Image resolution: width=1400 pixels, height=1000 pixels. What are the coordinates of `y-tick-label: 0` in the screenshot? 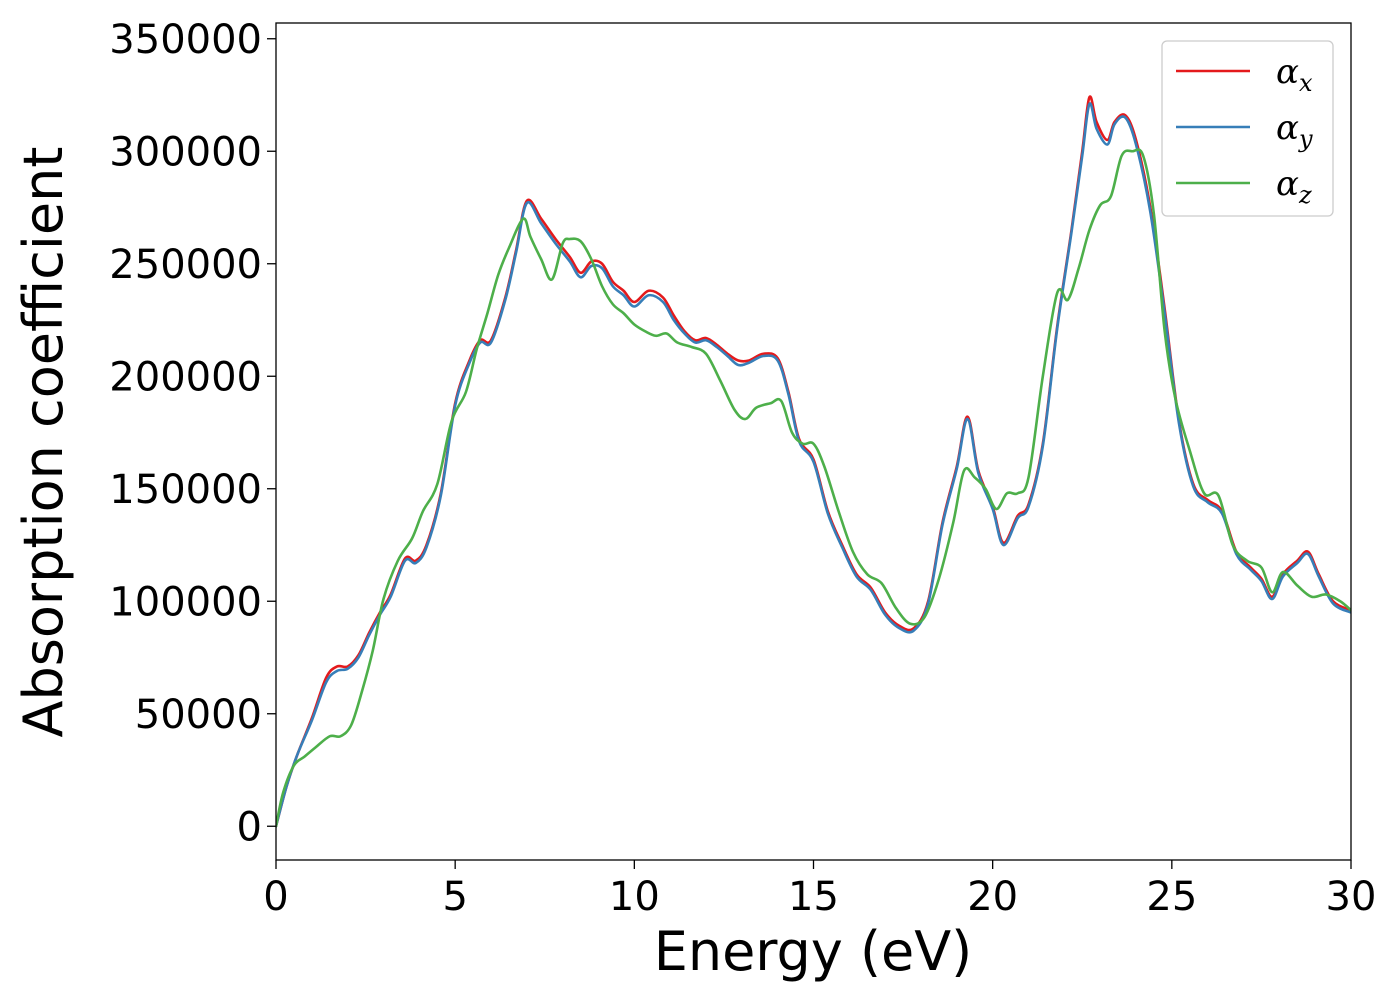 It's located at (249, 827).